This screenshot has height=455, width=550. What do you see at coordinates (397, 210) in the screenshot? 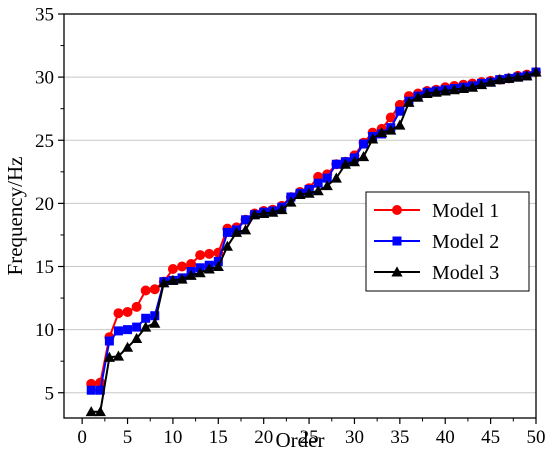
I see `legend-item-1-marker` at bounding box center [397, 210].